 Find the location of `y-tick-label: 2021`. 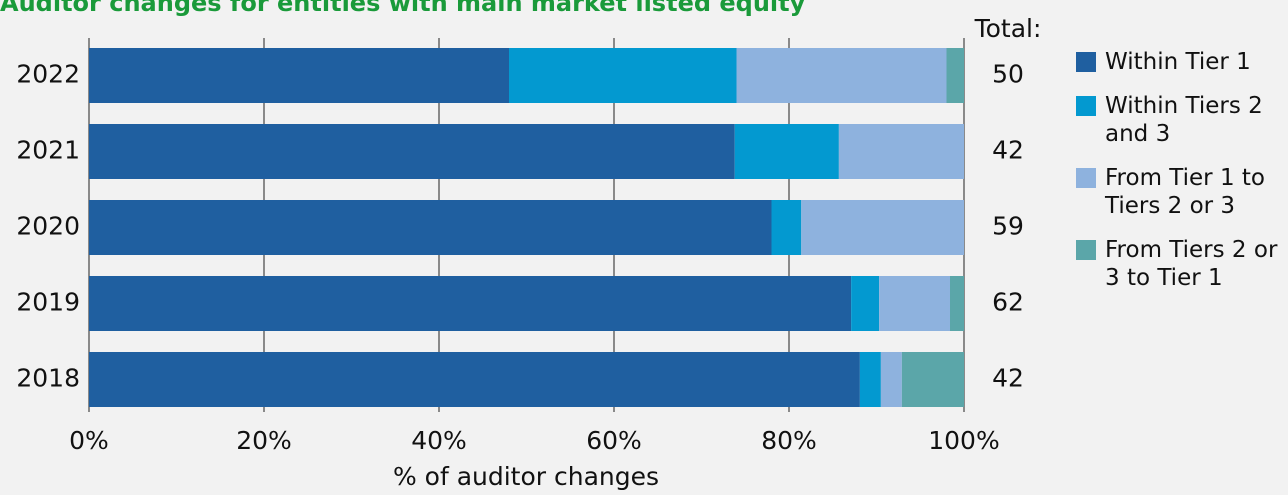

y-tick-label: 2021 is located at coordinates (48, 150).